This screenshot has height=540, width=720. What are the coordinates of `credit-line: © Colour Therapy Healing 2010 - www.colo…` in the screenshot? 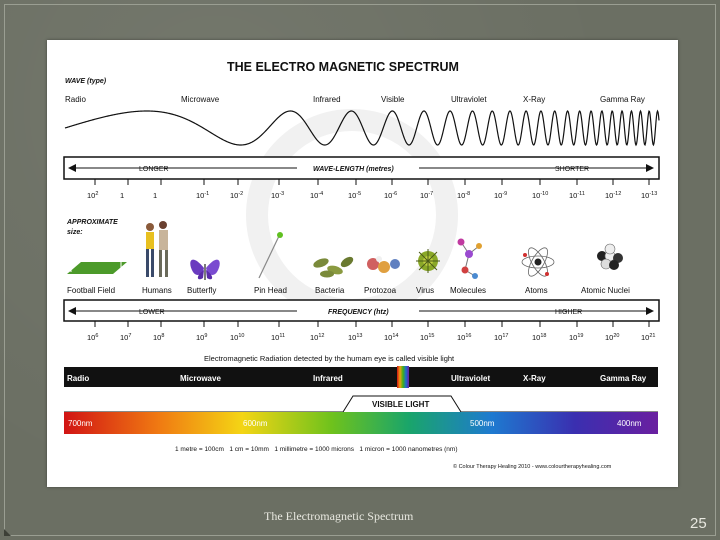 It's located at (532, 466).